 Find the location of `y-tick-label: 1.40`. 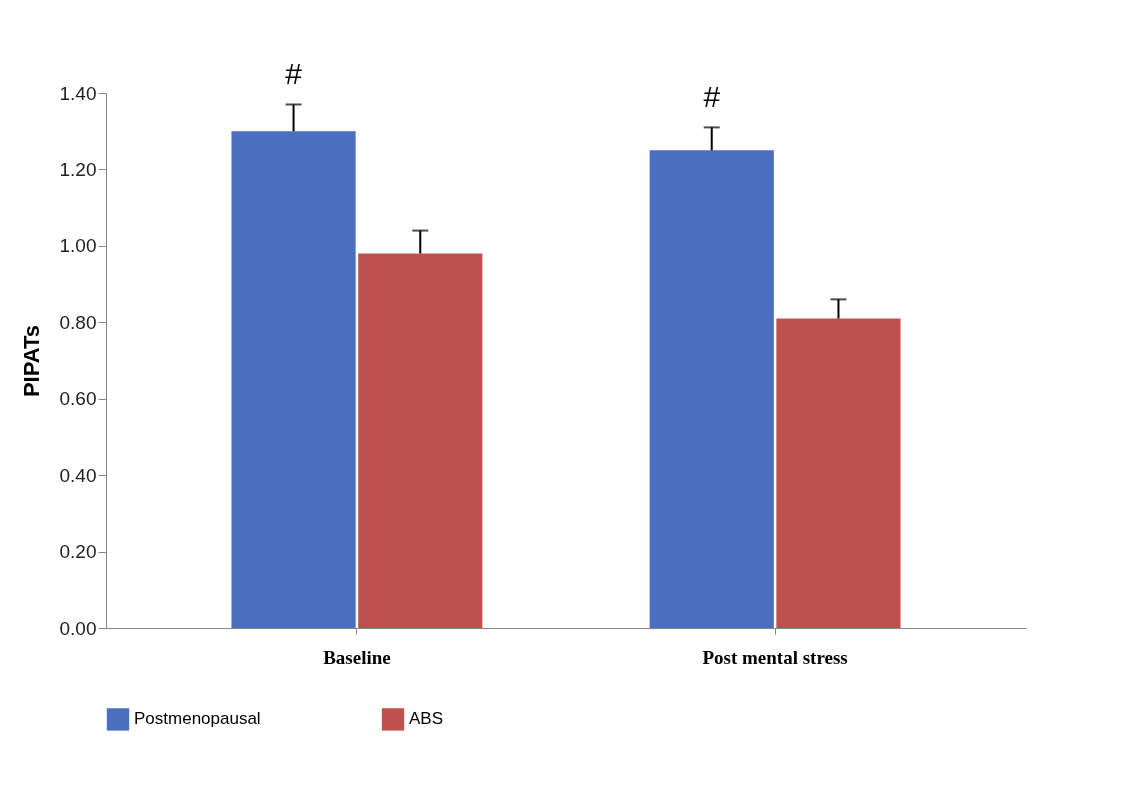

y-tick-label: 1.40 is located at coordinates (78, 93).